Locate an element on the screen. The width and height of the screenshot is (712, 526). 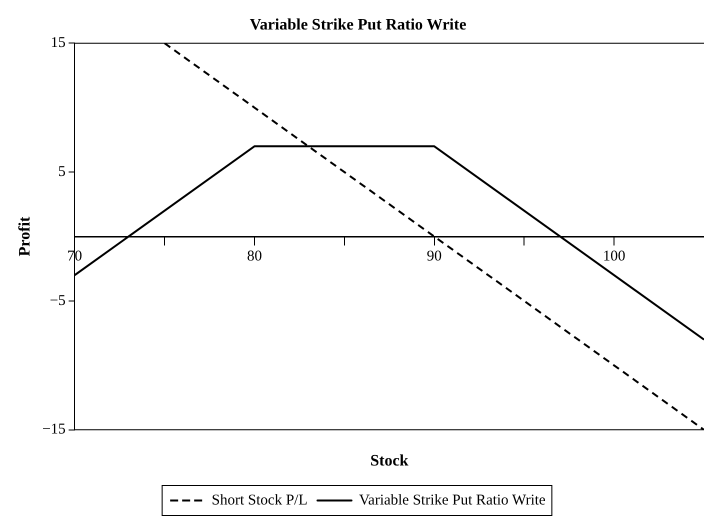
legend-label: Short Stock P/L is located at coordinates (260, 500).